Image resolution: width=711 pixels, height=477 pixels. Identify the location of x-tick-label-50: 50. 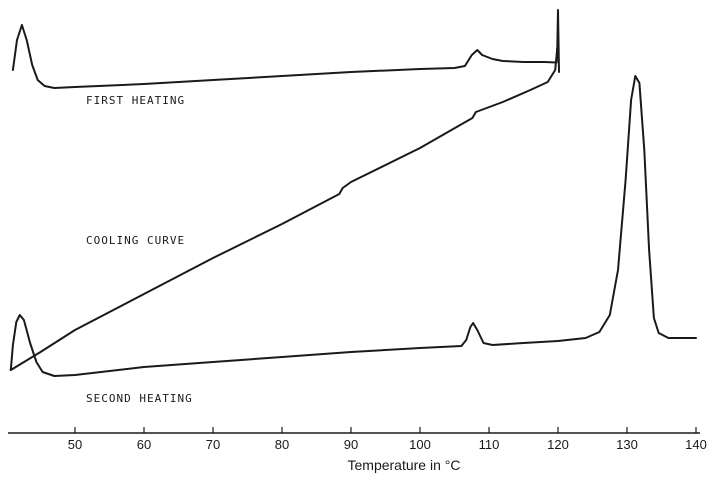
(75, 444).